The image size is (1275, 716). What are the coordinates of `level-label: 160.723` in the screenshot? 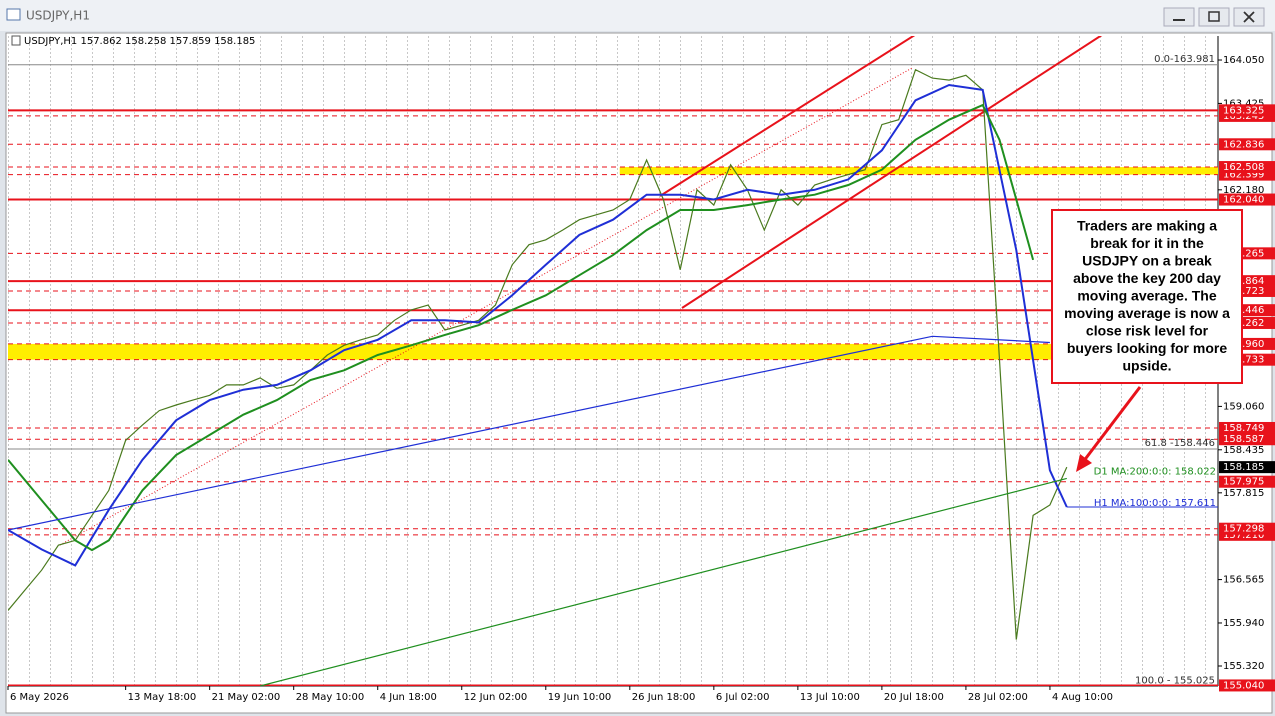 It's located at (1243, 291).